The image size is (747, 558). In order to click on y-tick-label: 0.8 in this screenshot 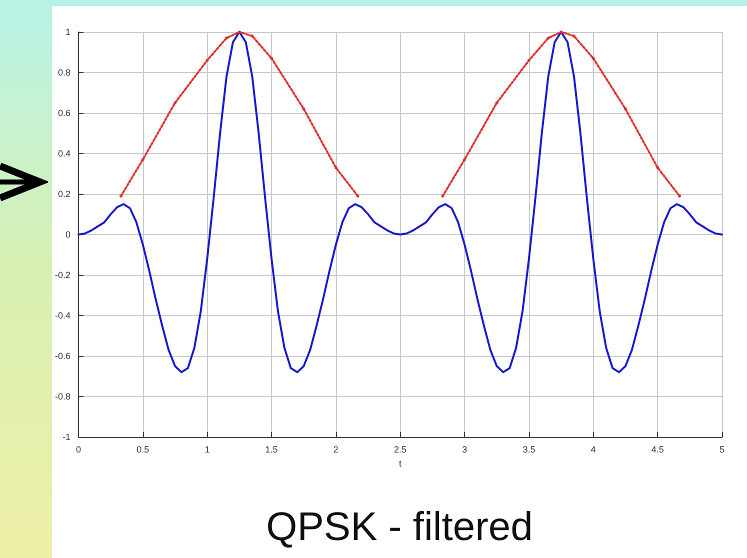, I will do `click(64, 73)`.